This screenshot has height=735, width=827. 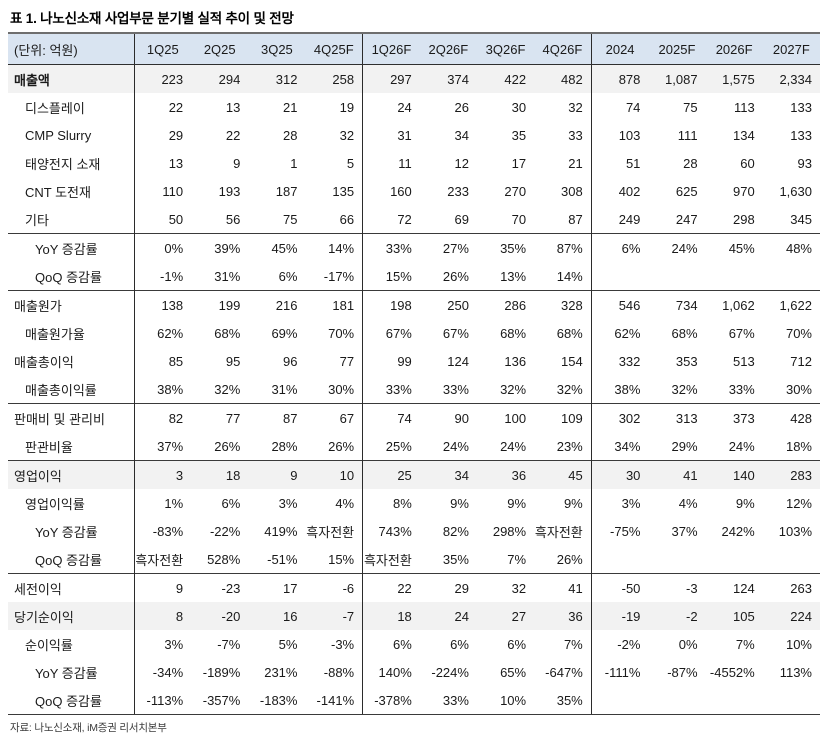 What do you see at coordinates (734, 616) in the screenshot?
I see `cell: 105` at bounding box center [734, 616].